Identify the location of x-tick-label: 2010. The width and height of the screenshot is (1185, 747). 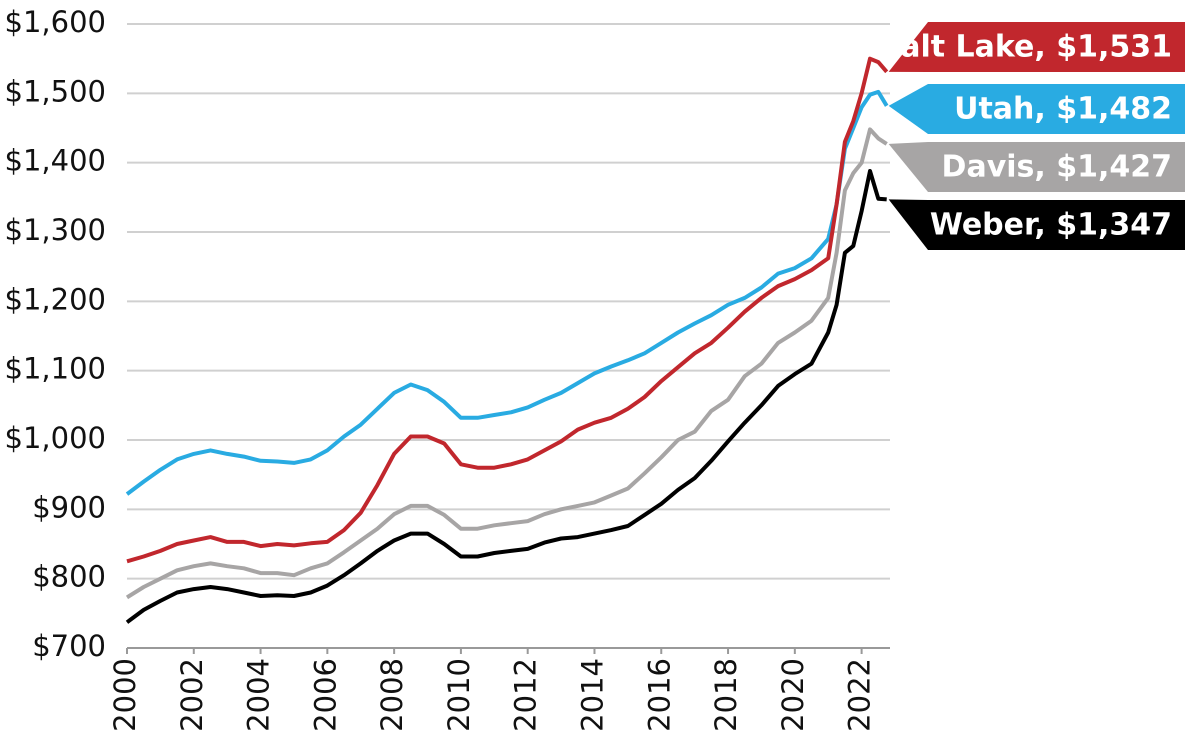
(459, 695).